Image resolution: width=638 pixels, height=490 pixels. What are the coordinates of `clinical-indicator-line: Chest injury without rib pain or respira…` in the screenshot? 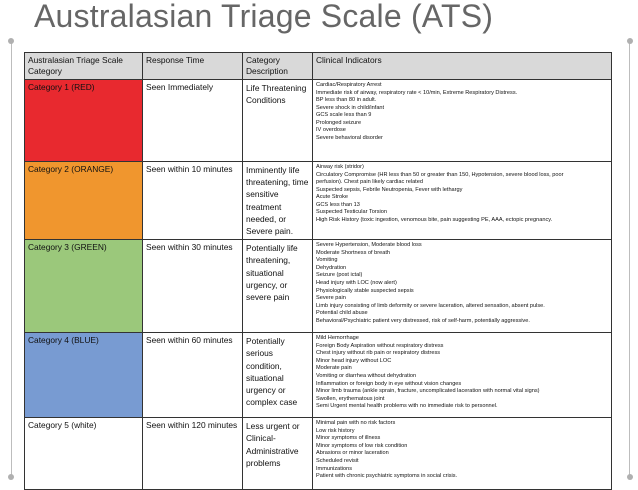 It's located at (378, 353).